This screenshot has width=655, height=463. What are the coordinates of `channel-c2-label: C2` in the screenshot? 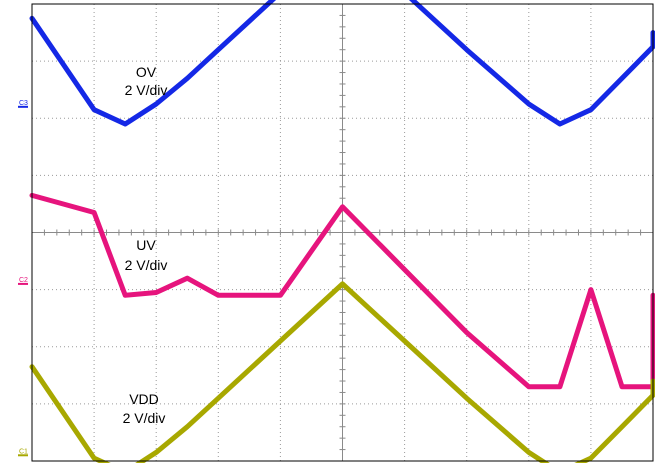 It's located at (23, 280).